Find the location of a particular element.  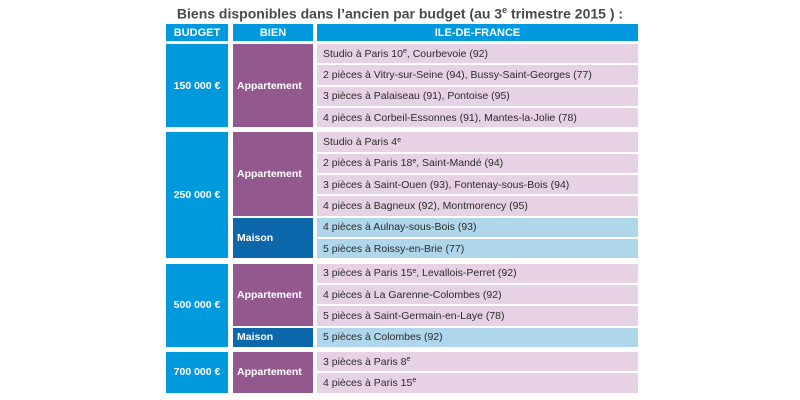

table-row: 5 pièces à Saint-Germain-en-Laye (78) is located at coordinates (477, 316).